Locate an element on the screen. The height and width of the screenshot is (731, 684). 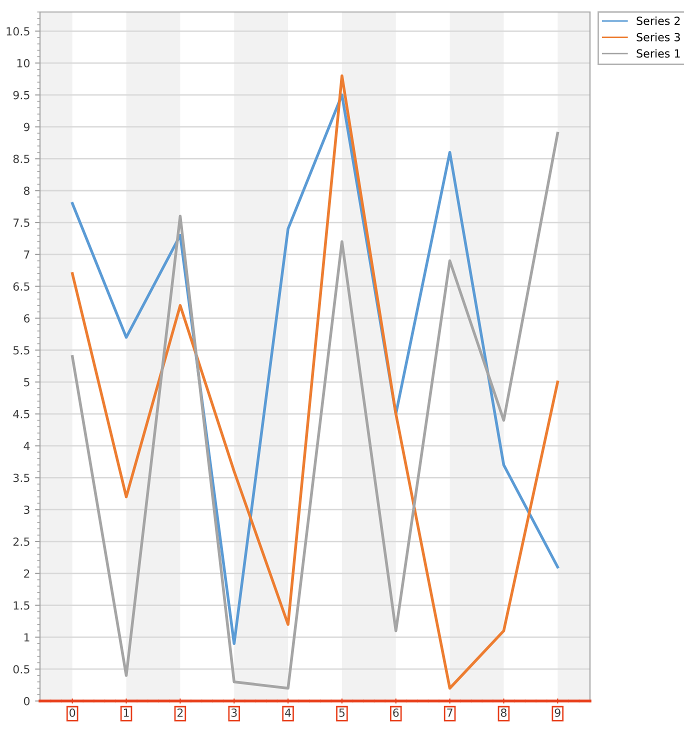
y-tick-label: 6 is located at coordinates (27, 318).